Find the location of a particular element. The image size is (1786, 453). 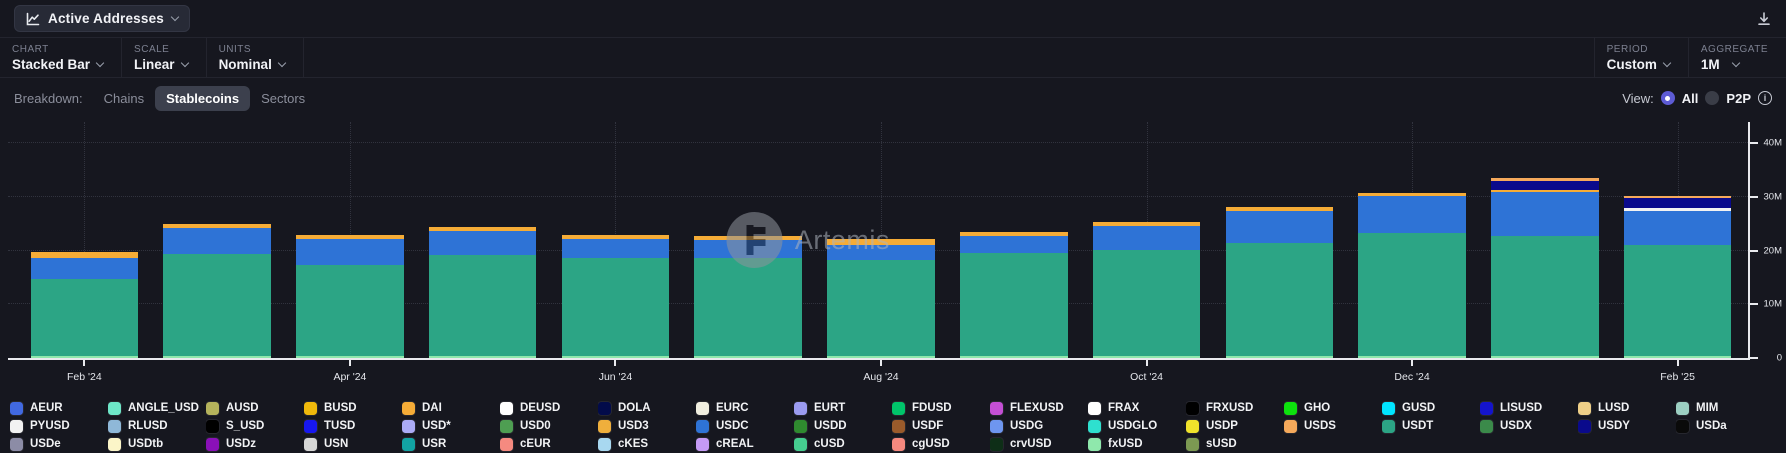

legend-item-ausd: AUSD is located at coordinates (255, 408).